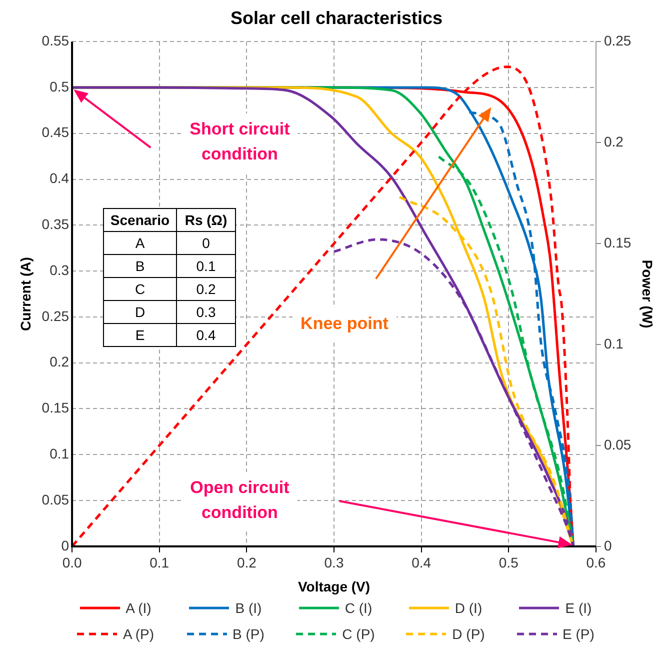  I want to click on legend-label: A (P), so click(138, 634).